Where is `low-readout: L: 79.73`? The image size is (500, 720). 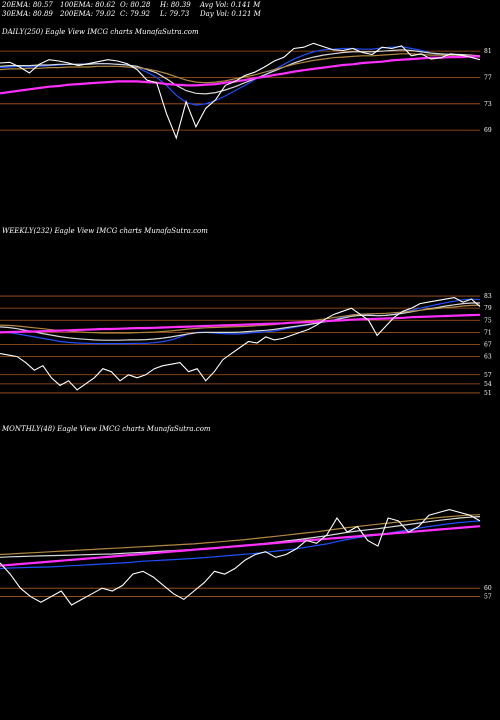
low-readout: L: 79.73 is located at coordinates (175, 14).